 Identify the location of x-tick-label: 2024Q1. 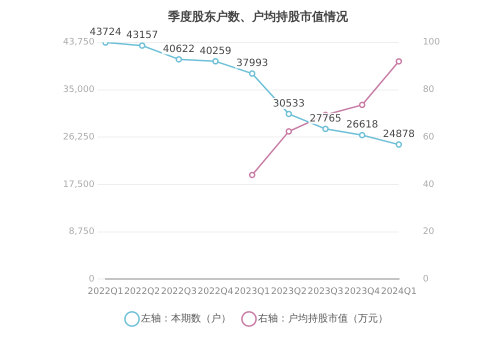
(398, 291).